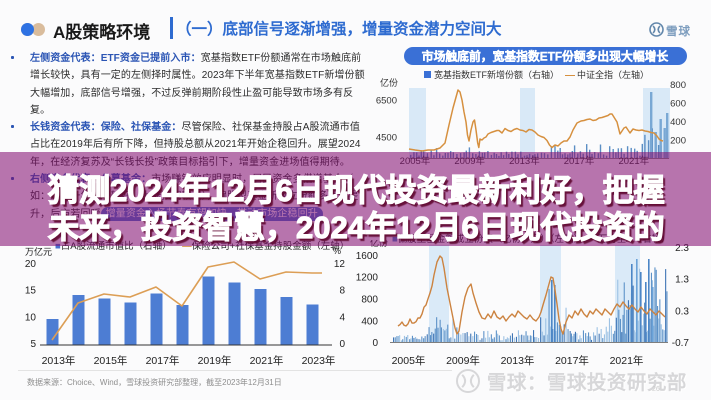  What do you see at coordinates (682, 248) in the screenshot?
I see `svg-text: 2.3` at bounding box center [682, 248].